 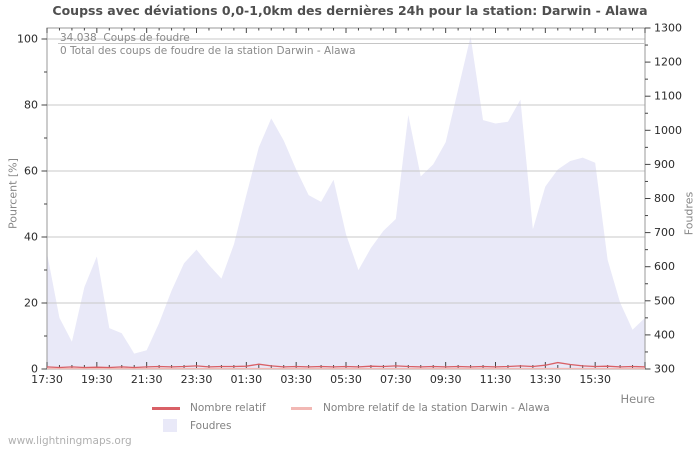 I want to click on svg-text: 1000, so click(x=668, y=130).